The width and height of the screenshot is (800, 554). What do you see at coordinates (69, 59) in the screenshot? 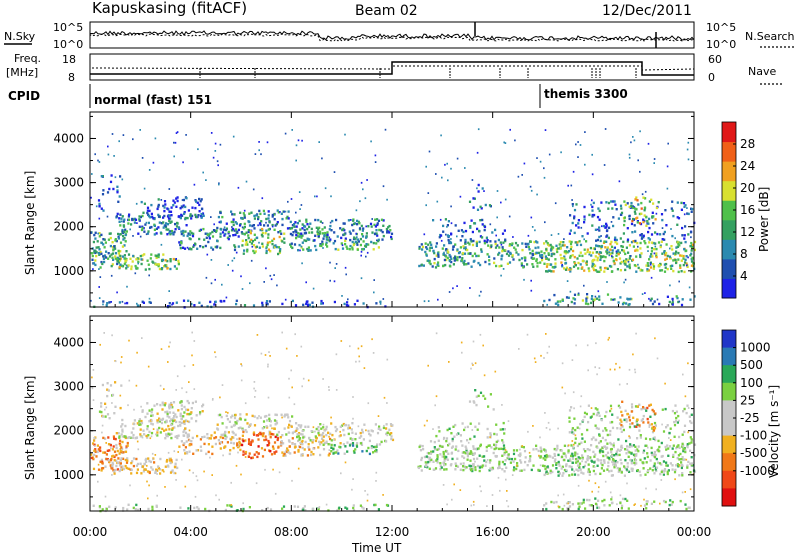
I see `freq-tick-18: 18` at bounding box center [69, 59].